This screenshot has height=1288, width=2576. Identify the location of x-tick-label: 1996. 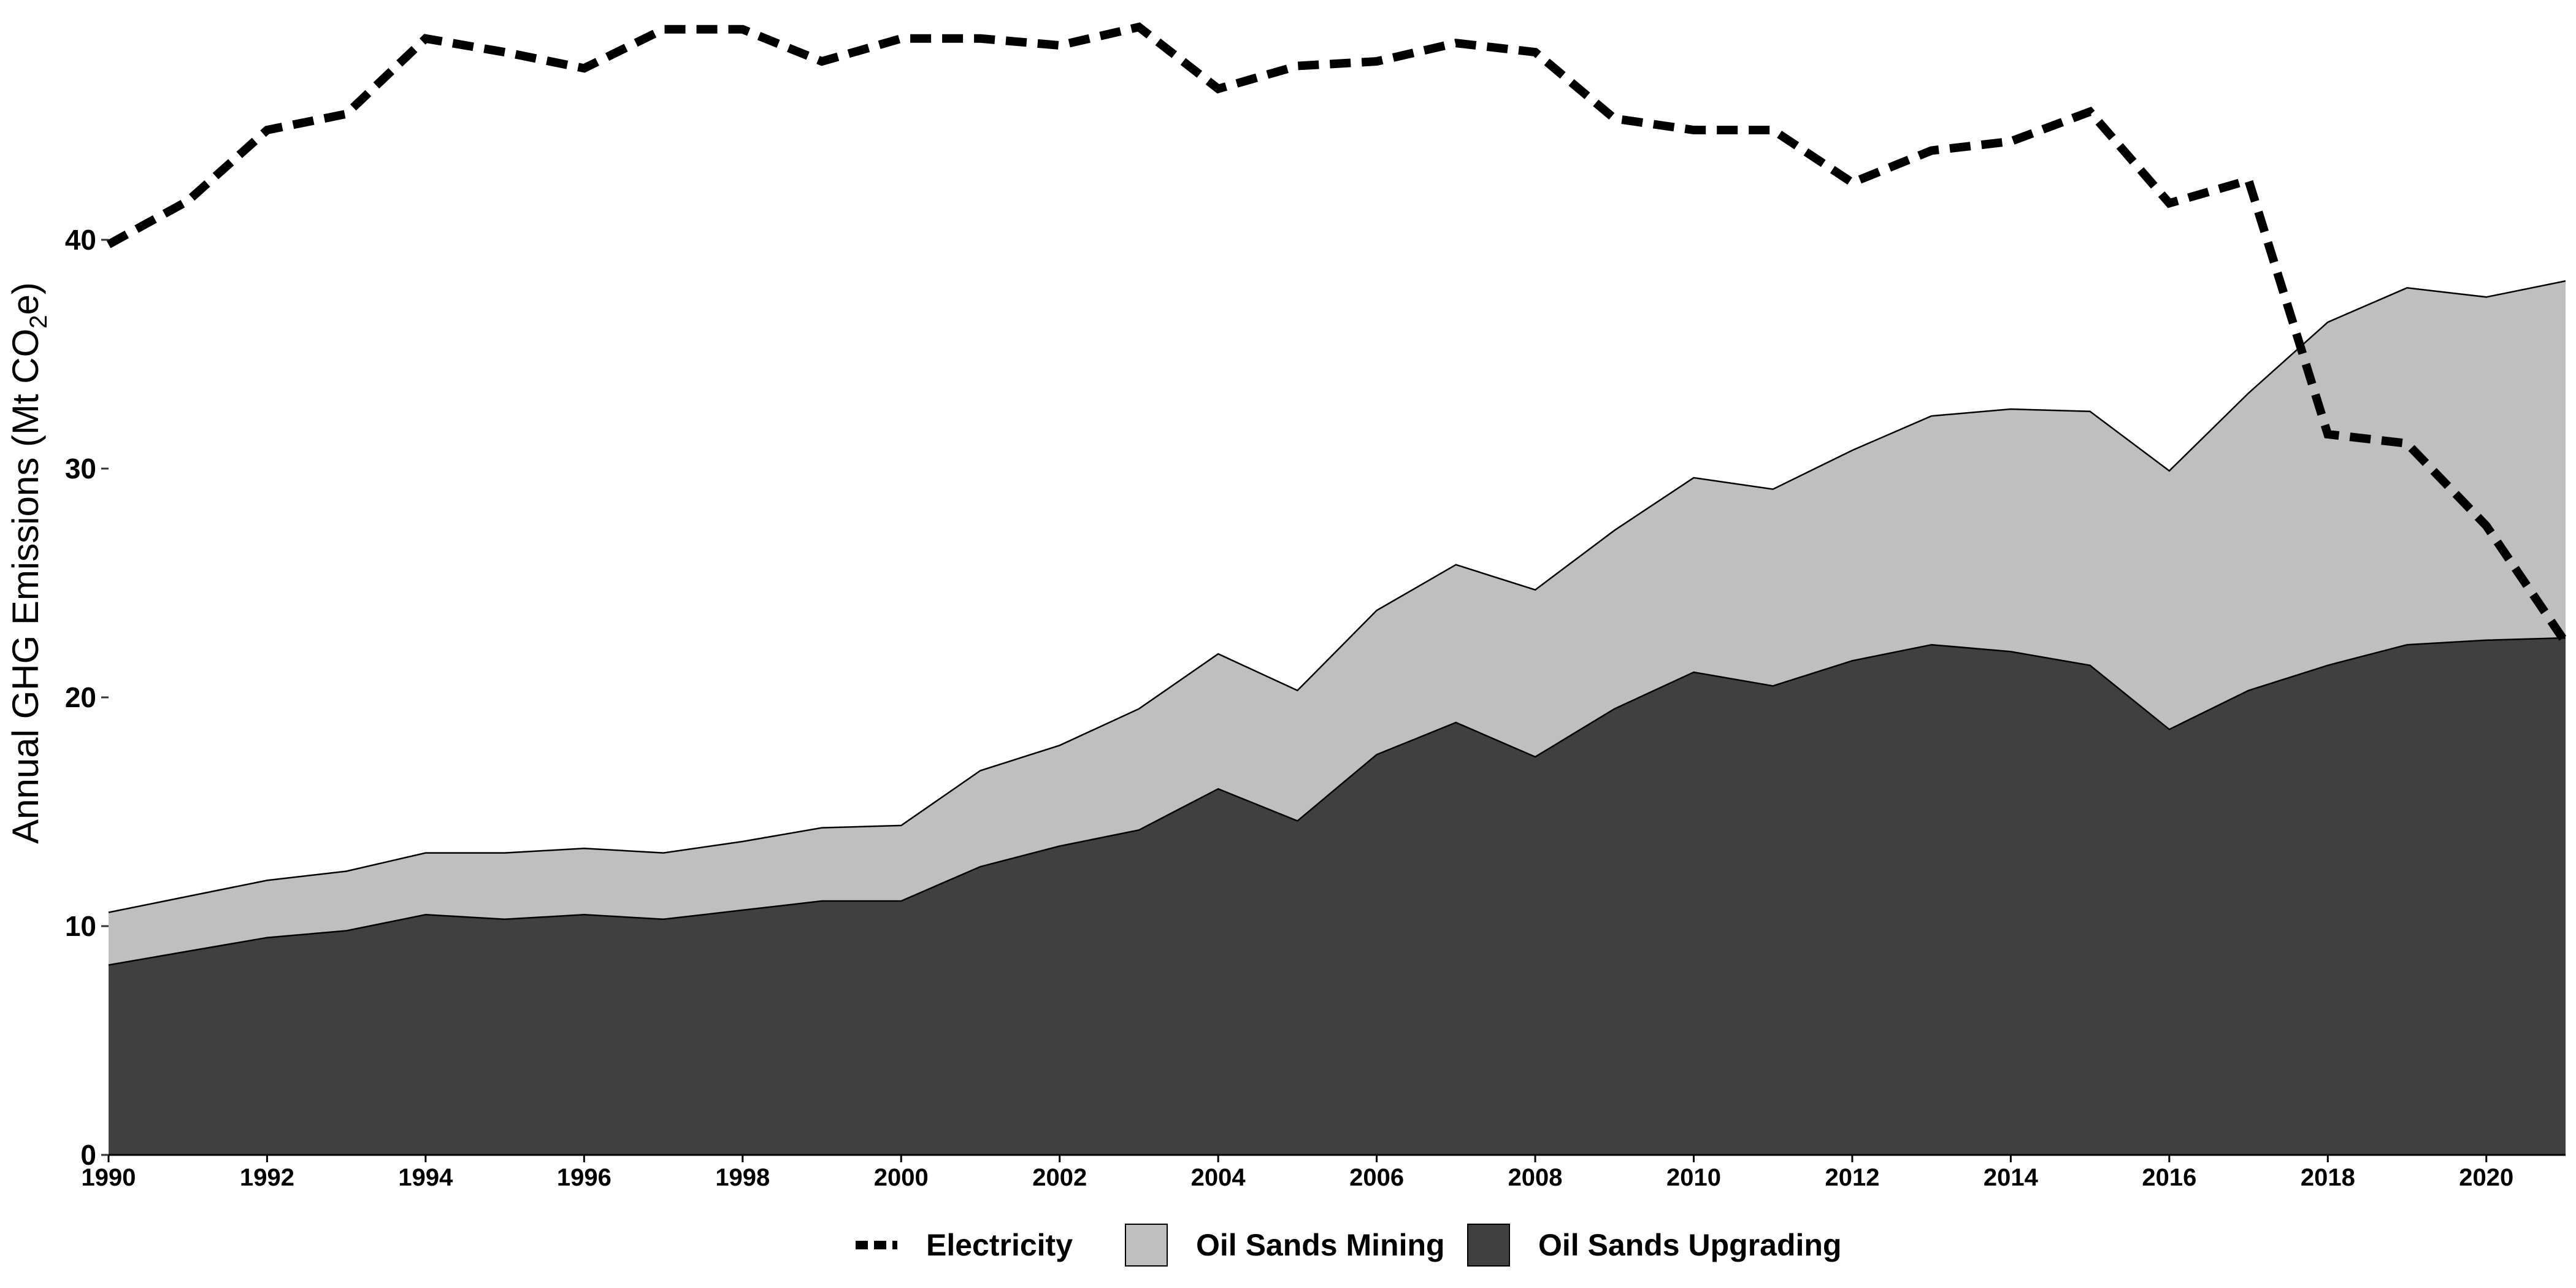
(584, 1177).